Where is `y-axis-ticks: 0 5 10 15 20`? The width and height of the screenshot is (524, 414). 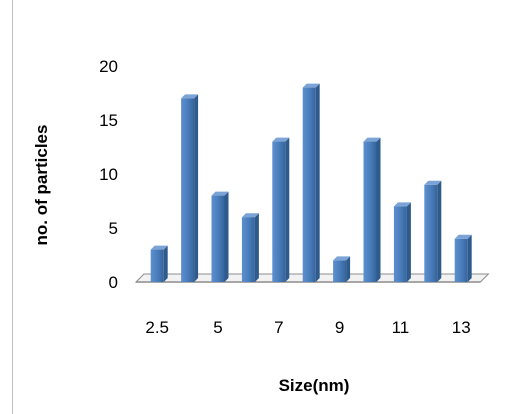 y-axis-ticks: 0 5 10 15 20 is located at coordinates (108, 174).